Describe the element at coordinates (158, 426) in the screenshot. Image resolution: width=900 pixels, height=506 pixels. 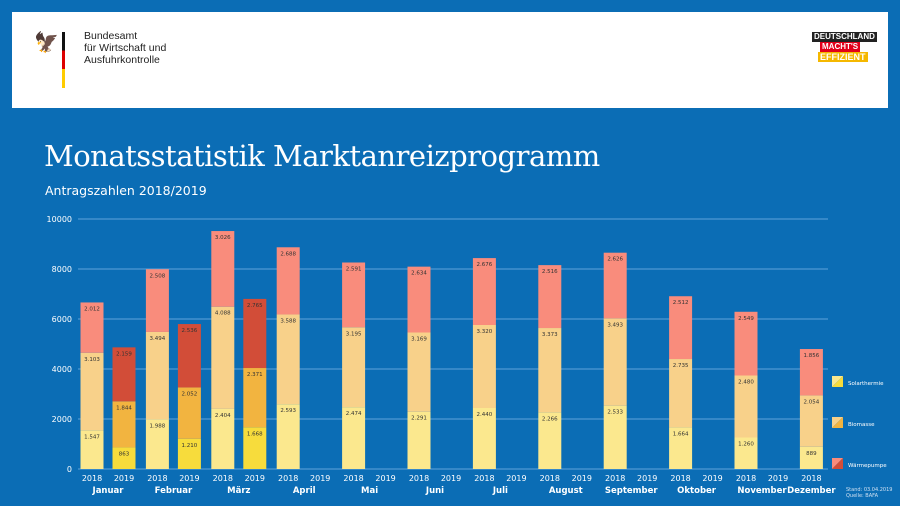
I see `data-label: 1.988` at that location.